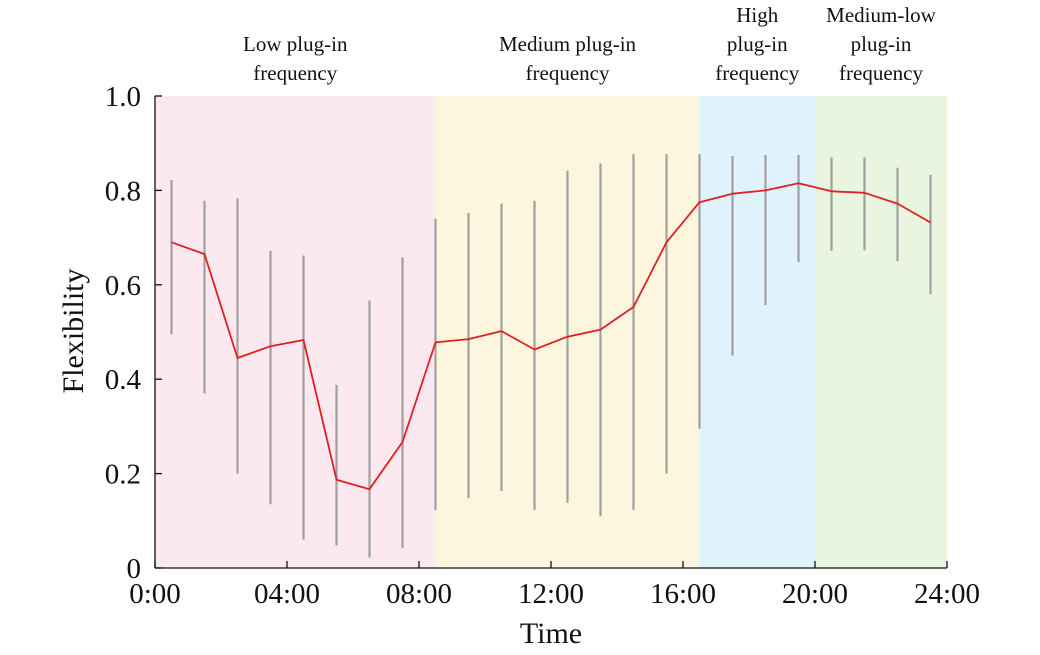  What do you see at coordinates (757, 15) in the screenshot?
I see `region-label-2-line-0: High` at bounding box center [757, 15].